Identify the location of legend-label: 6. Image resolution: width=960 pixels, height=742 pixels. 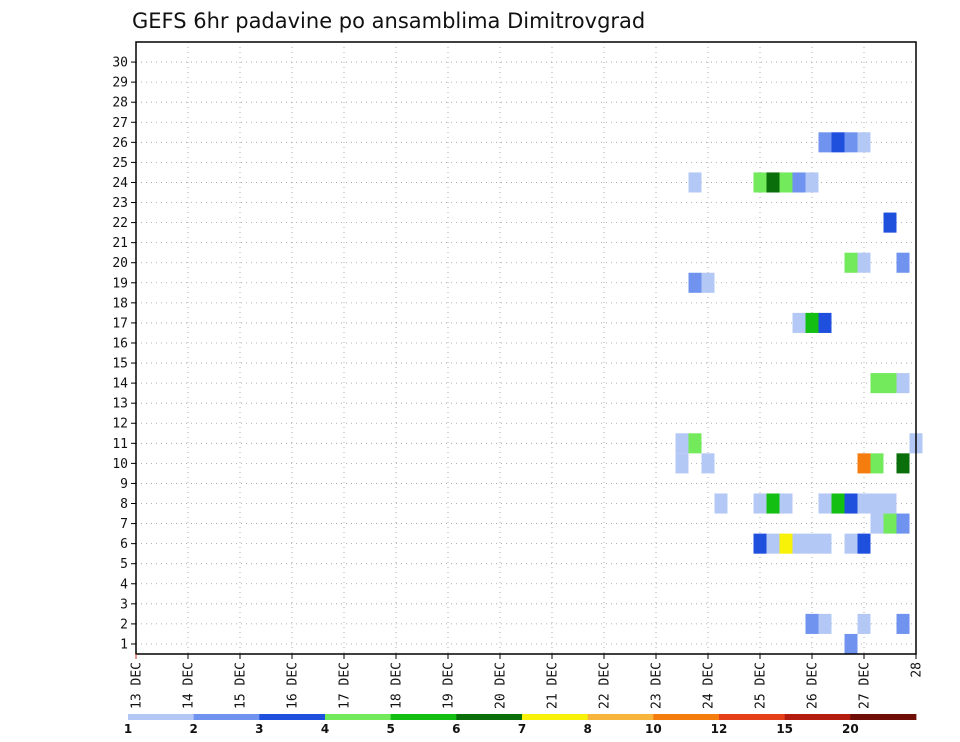
(456, 729).